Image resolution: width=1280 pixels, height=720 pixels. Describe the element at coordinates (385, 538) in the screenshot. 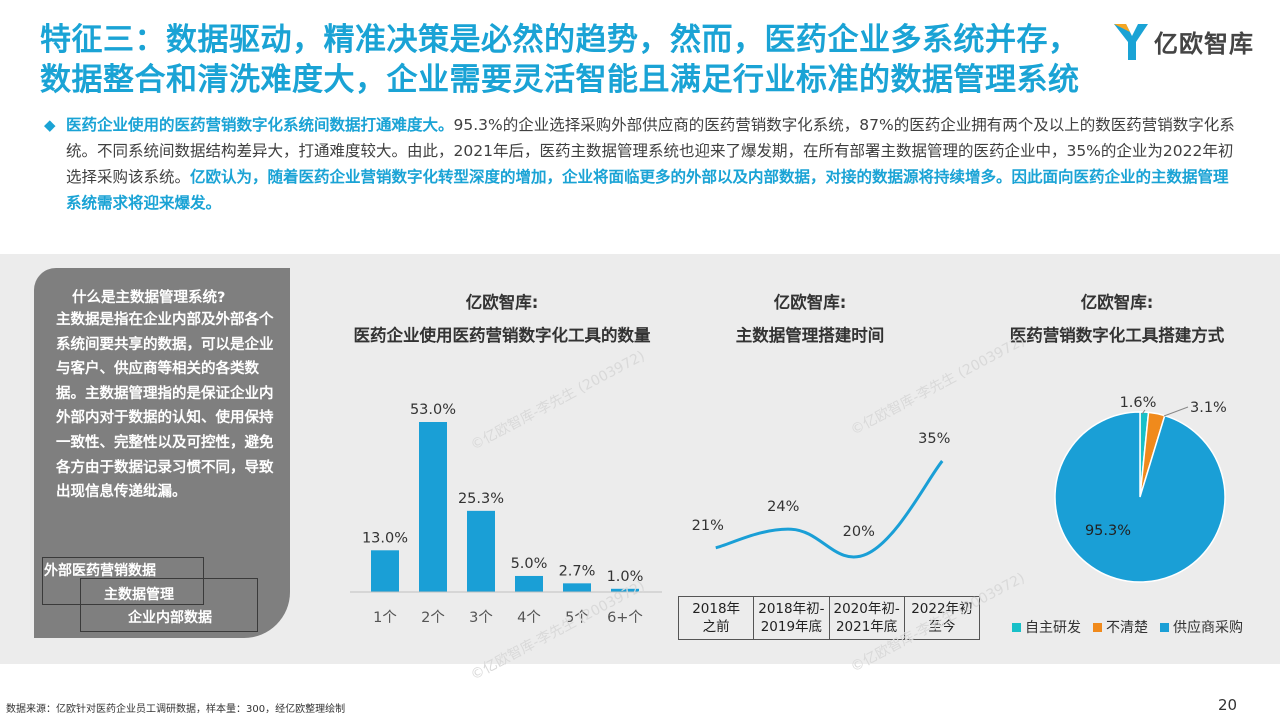

I see `bar-value-label: 13.0%` at that location.